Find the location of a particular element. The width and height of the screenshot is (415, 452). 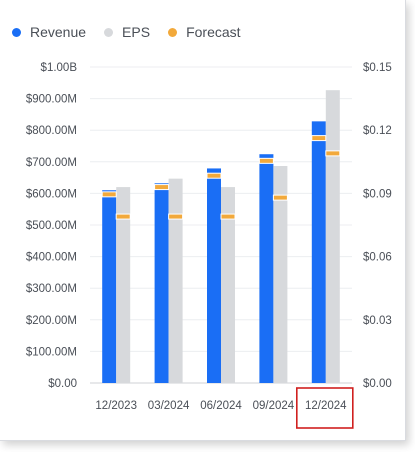

legend-label: Forecast is located at coordinates (213, 32).